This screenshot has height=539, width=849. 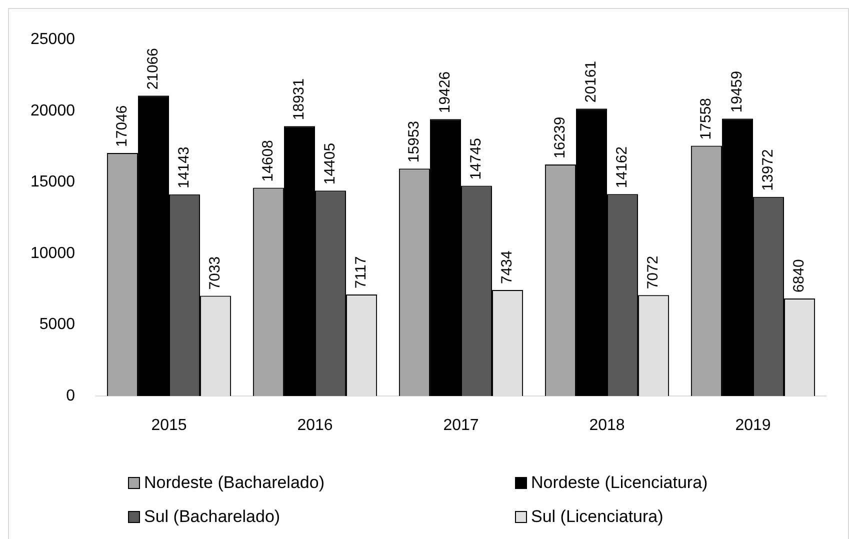 I want to click on data-label: 14608, so click(x=268, y=161).